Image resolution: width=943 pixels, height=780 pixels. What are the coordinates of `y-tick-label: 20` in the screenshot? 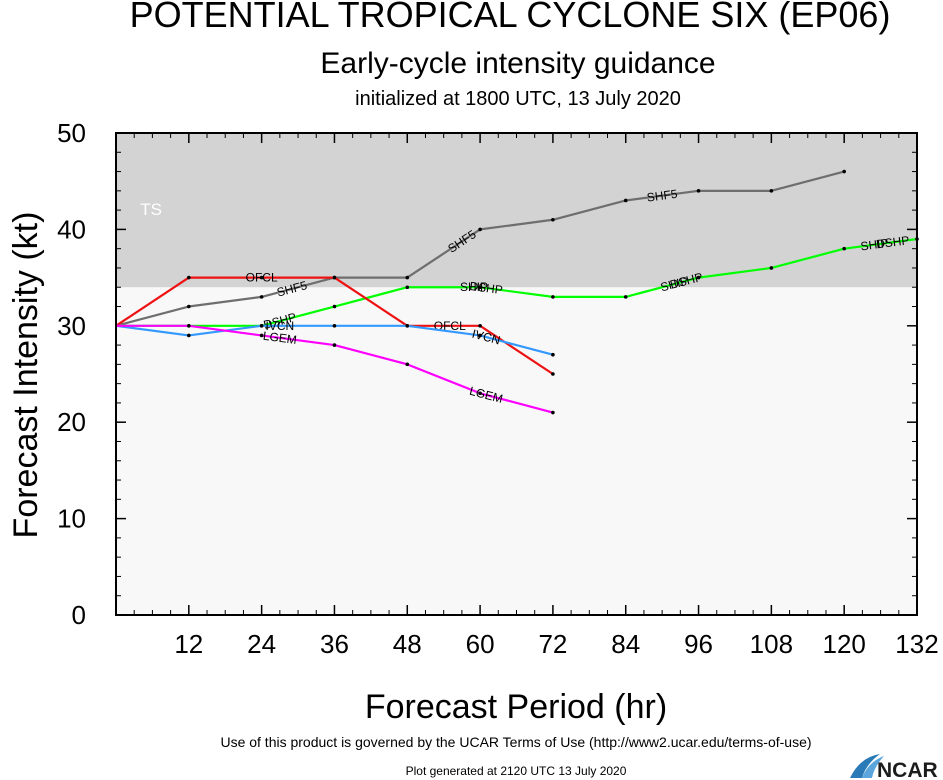 It's located at (71, 422).